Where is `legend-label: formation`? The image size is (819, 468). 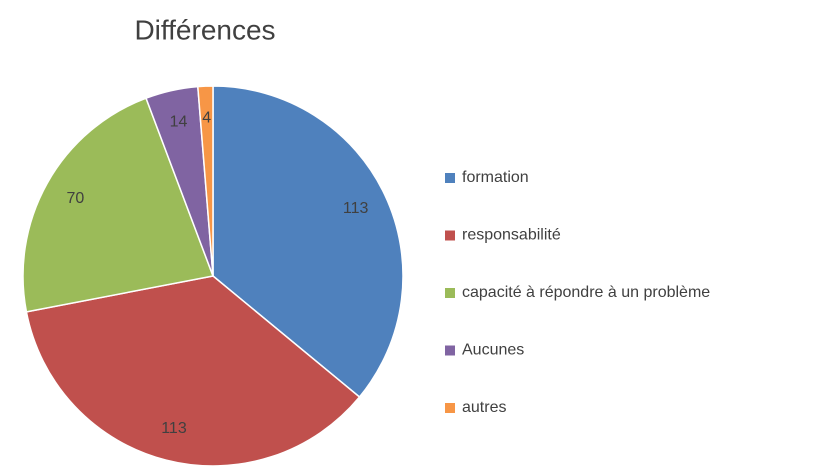 legend-label: formation is located at coordinates (495, 177).